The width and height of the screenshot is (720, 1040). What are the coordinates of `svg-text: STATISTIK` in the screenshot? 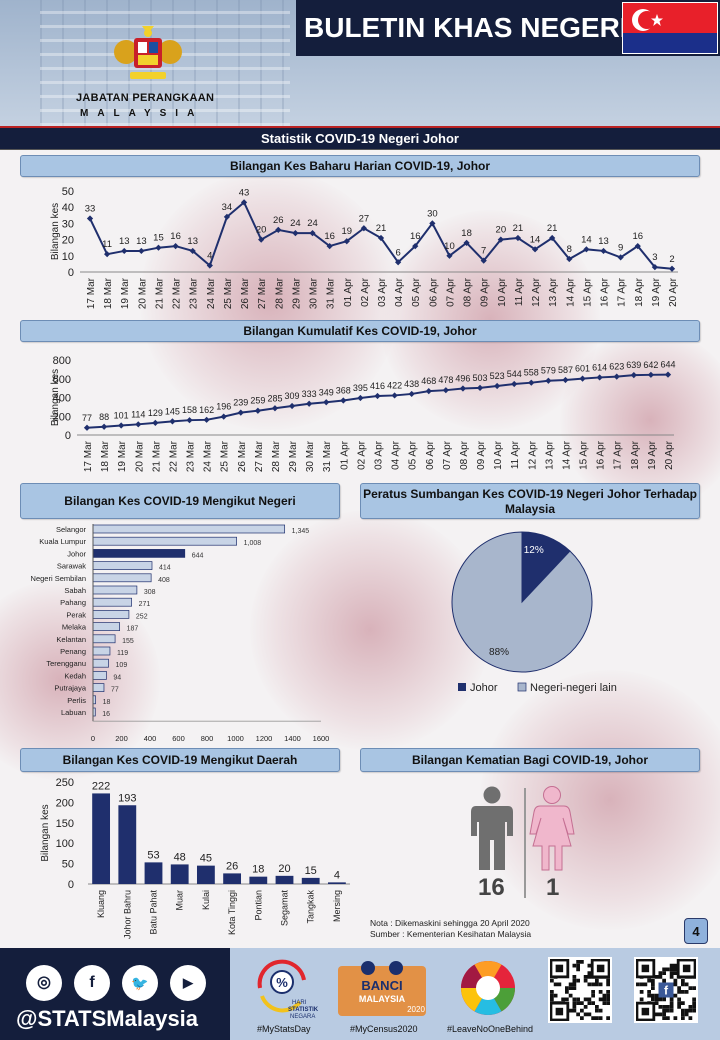 It's located at (303, 1010).